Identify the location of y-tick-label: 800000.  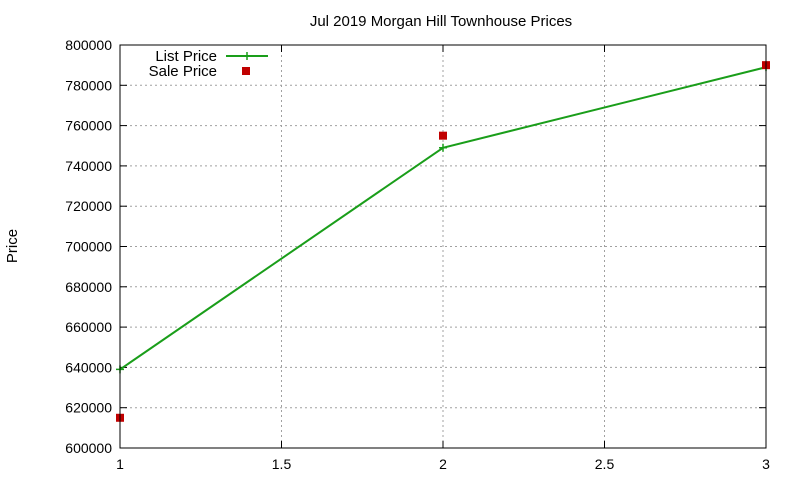
(88, 45).